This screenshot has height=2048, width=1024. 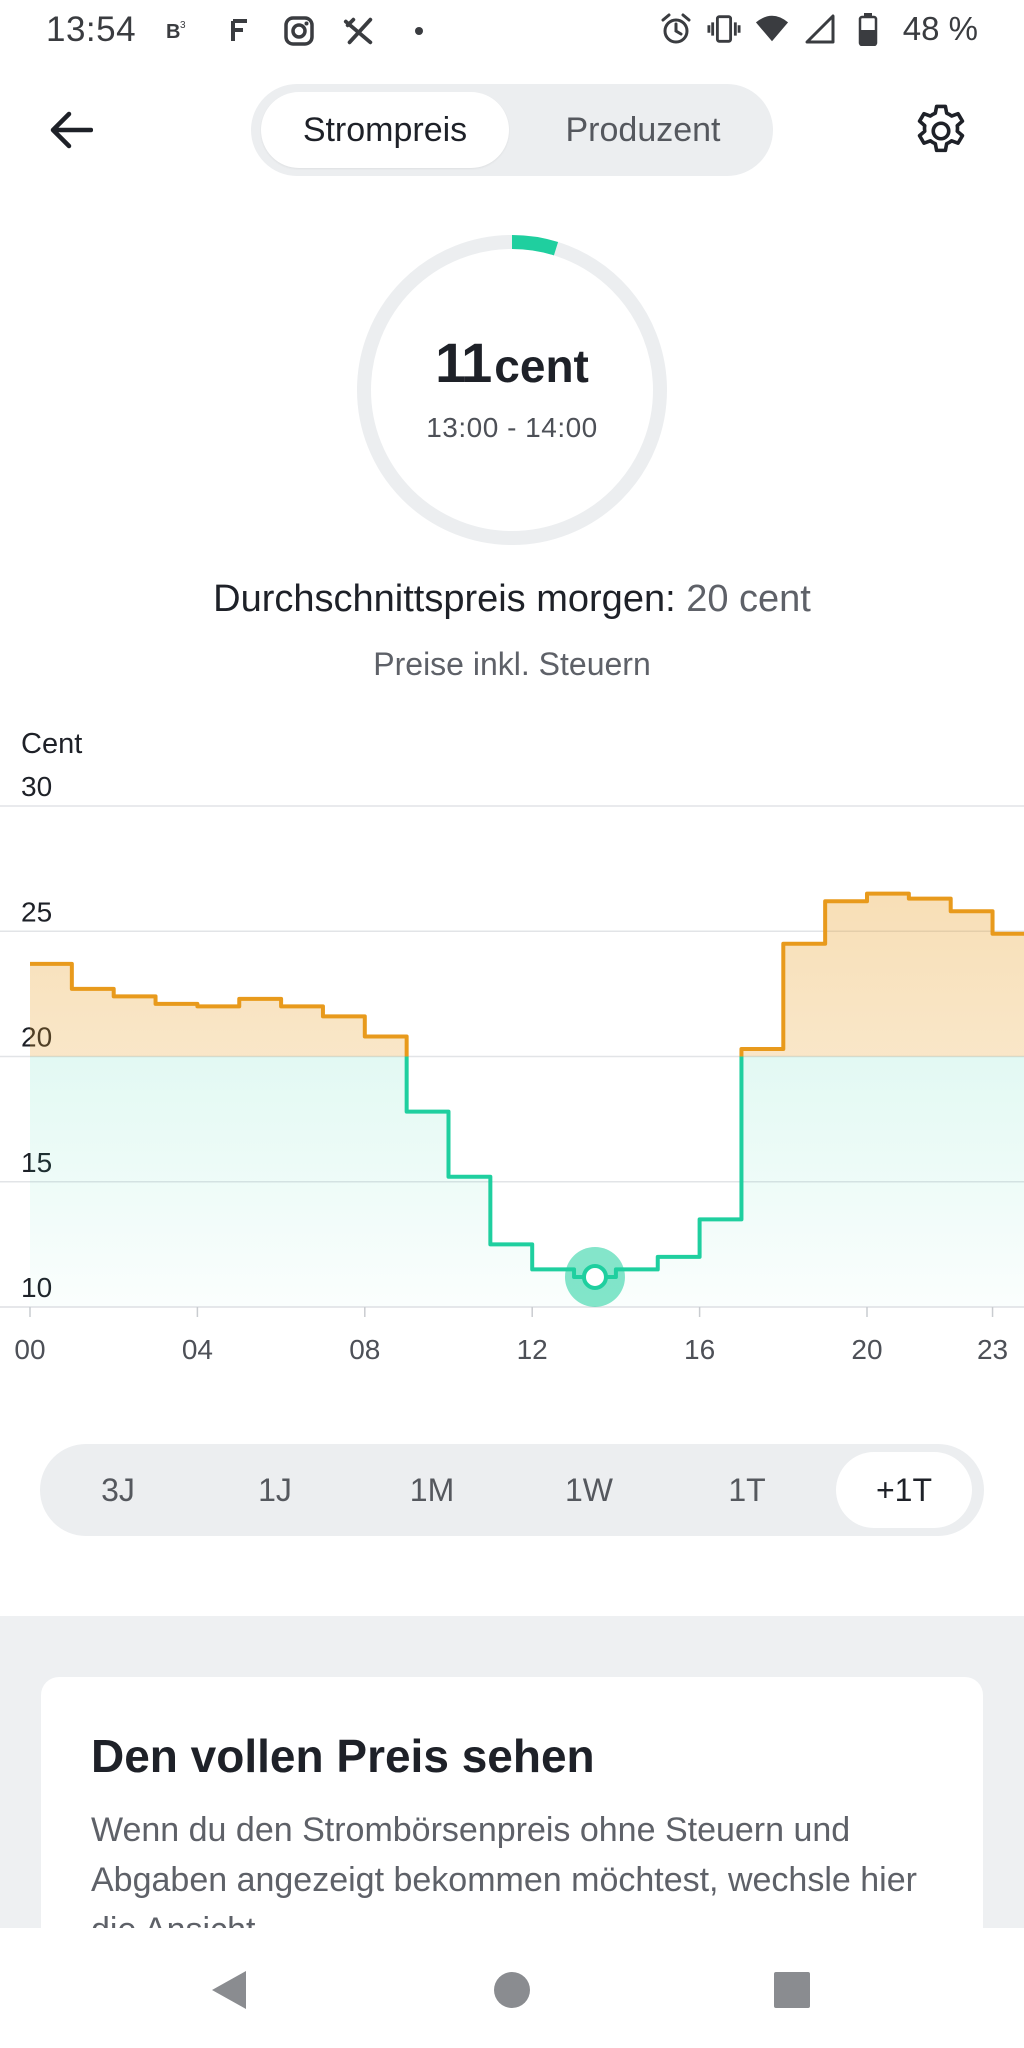 I want to click on x-tick-label: 20, so click(x=866, y=1347).